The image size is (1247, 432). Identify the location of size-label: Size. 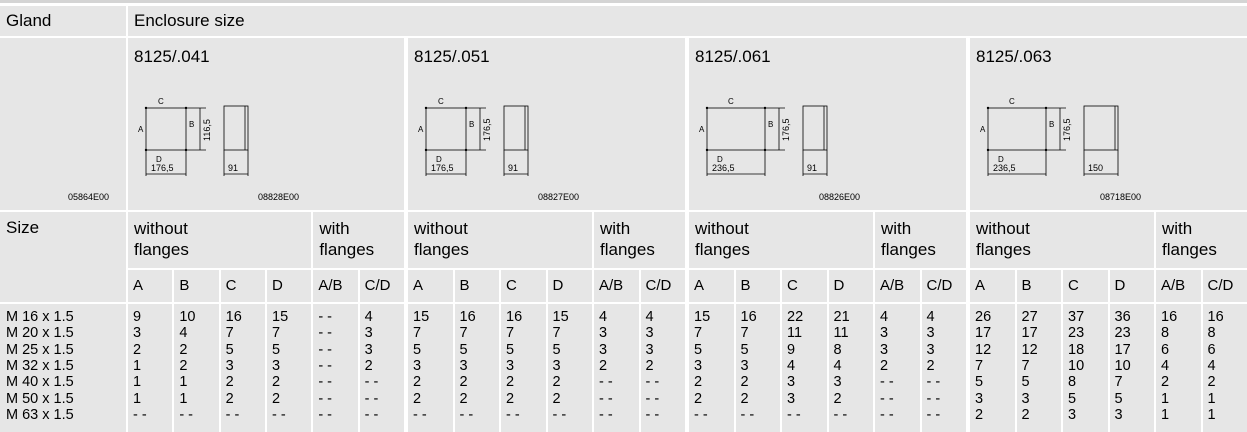
(23, 227).